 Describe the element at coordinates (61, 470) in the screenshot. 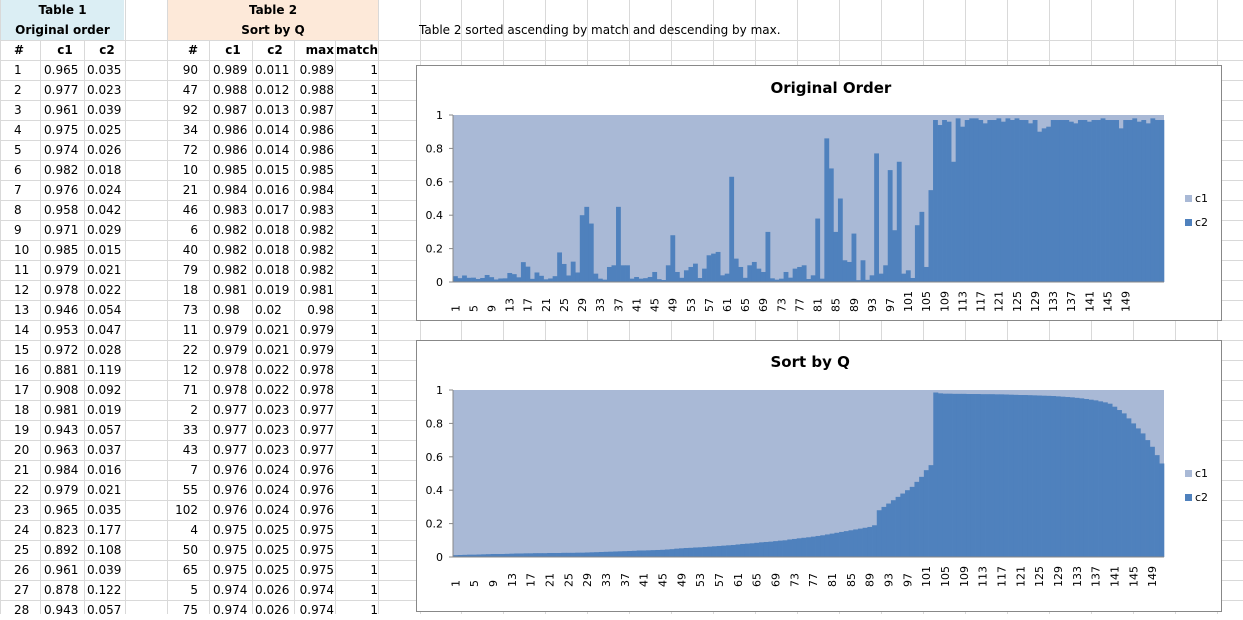

I see `table1-cell: 0.984` at that location.